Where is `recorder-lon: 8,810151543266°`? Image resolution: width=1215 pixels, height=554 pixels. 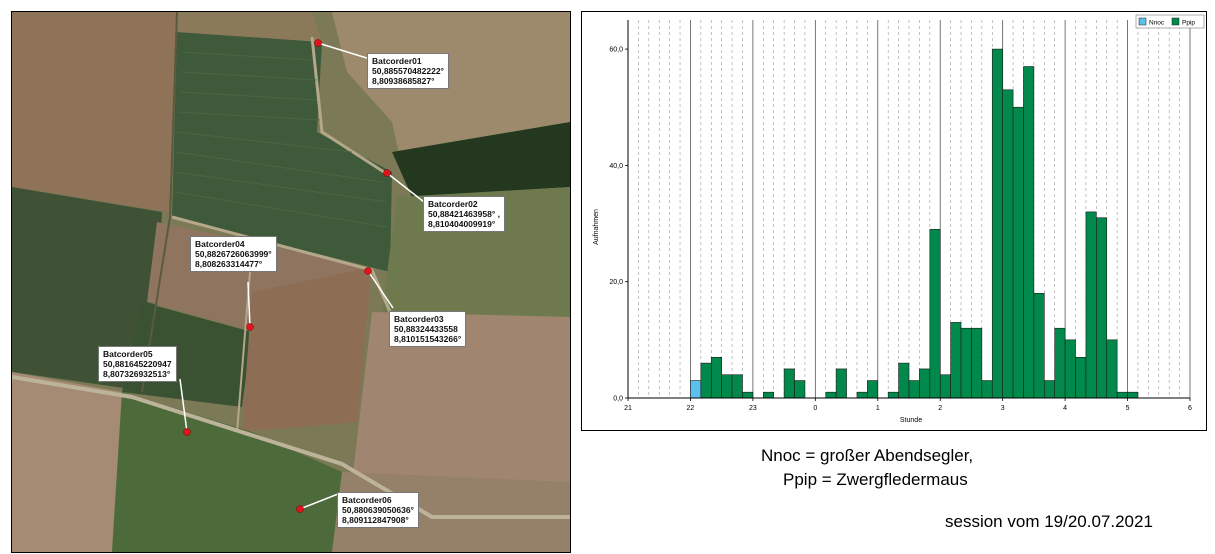 recorder-lon: 8,810151543266° is located at coordinates (428, 339).